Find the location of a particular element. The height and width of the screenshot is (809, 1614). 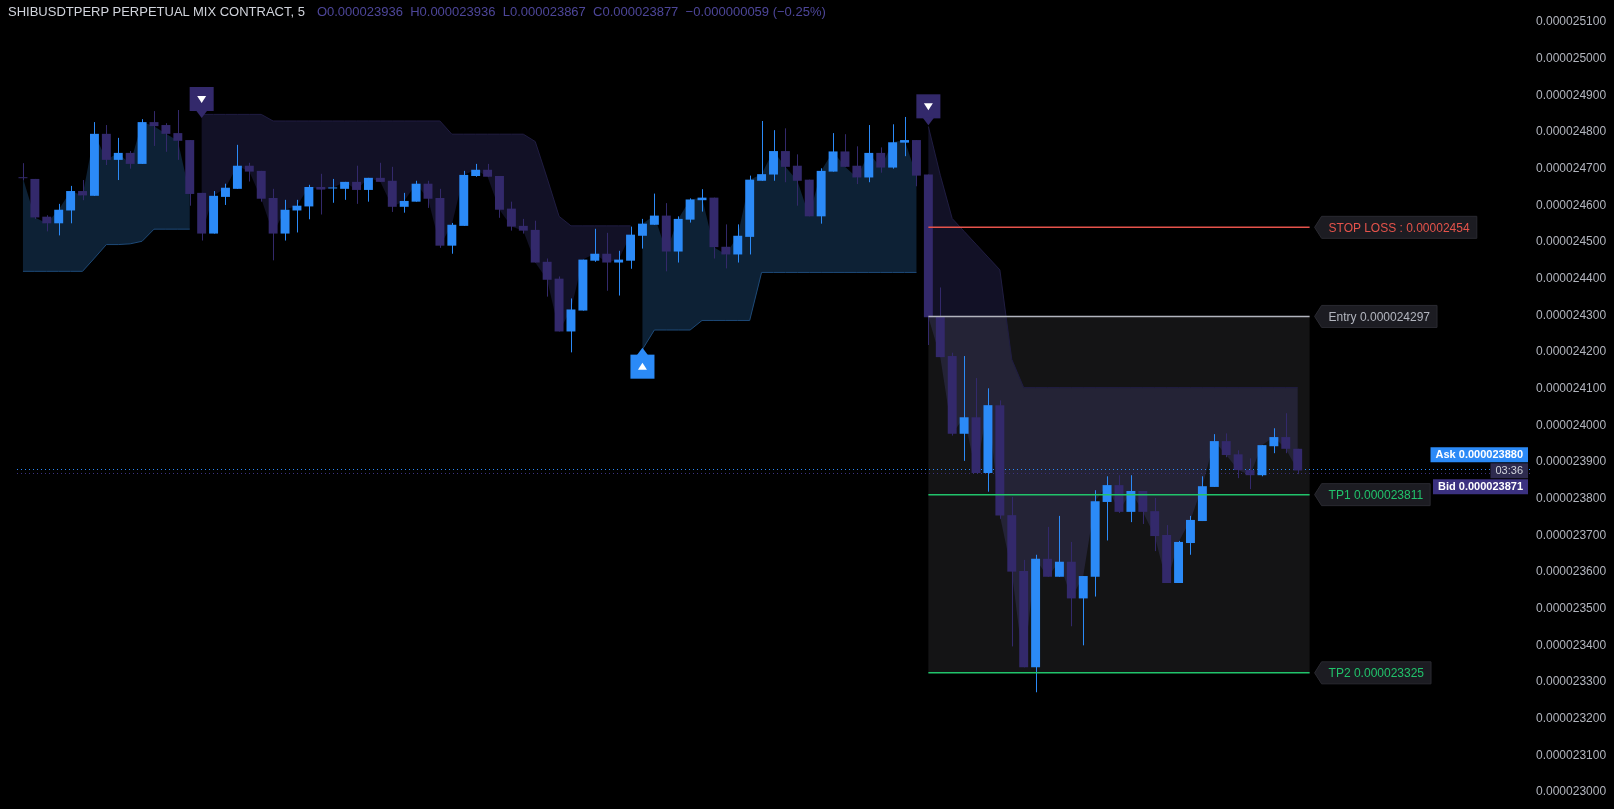

series-label: TP1 0.000023811 is located at coordinates (1376, 494).